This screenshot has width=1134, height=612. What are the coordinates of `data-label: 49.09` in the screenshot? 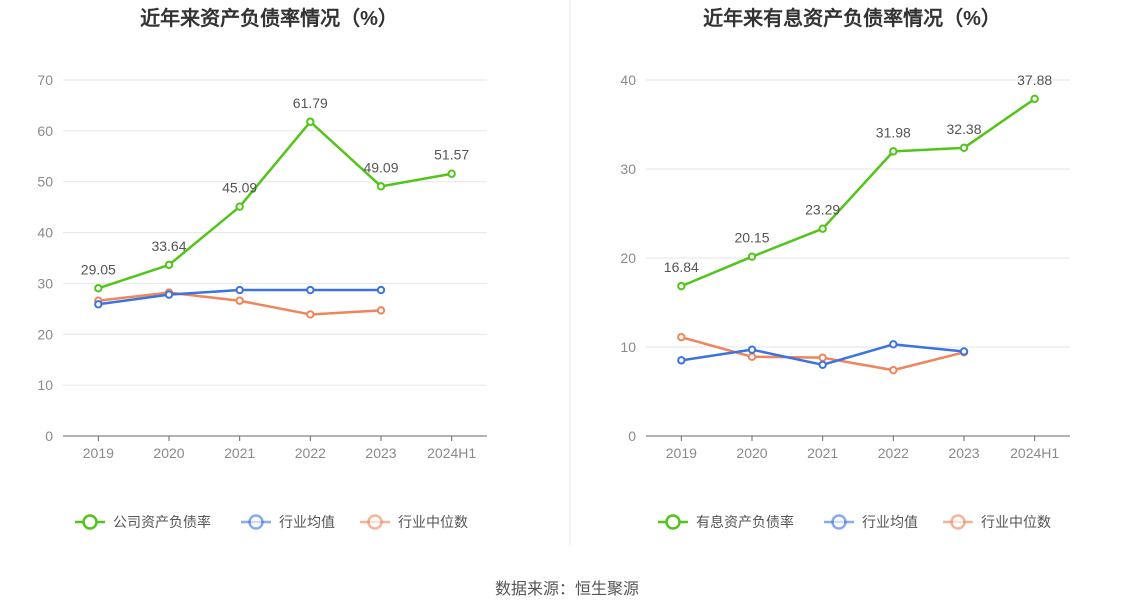 It's located at (380, 167).